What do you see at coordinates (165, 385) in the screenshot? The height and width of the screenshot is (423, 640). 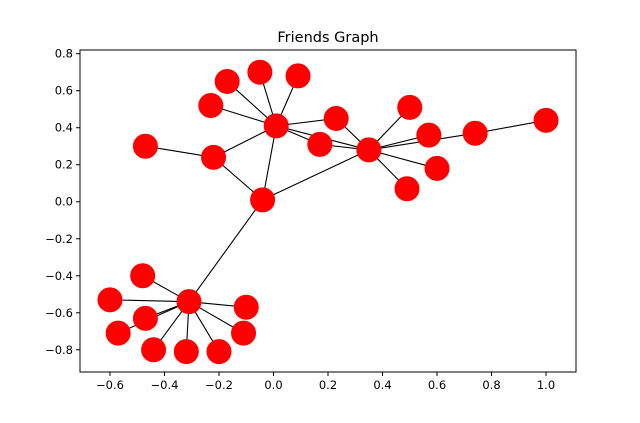 I see `x-tick-label: −0.4` at bounding box center [165, 385].